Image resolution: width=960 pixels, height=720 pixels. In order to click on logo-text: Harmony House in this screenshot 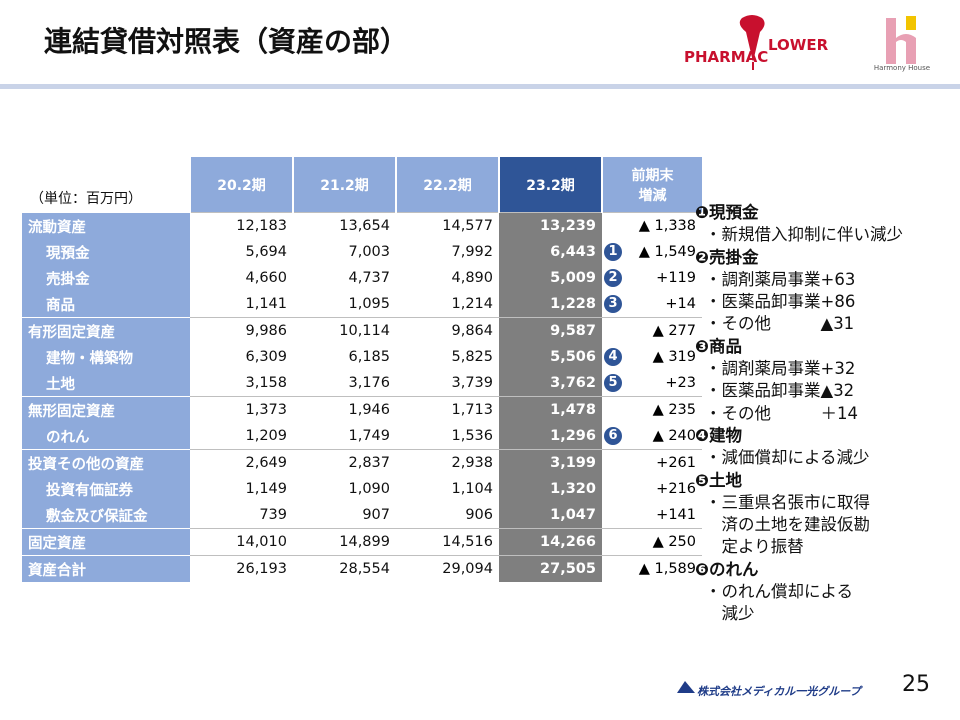, I will do `click(902, 68)`.